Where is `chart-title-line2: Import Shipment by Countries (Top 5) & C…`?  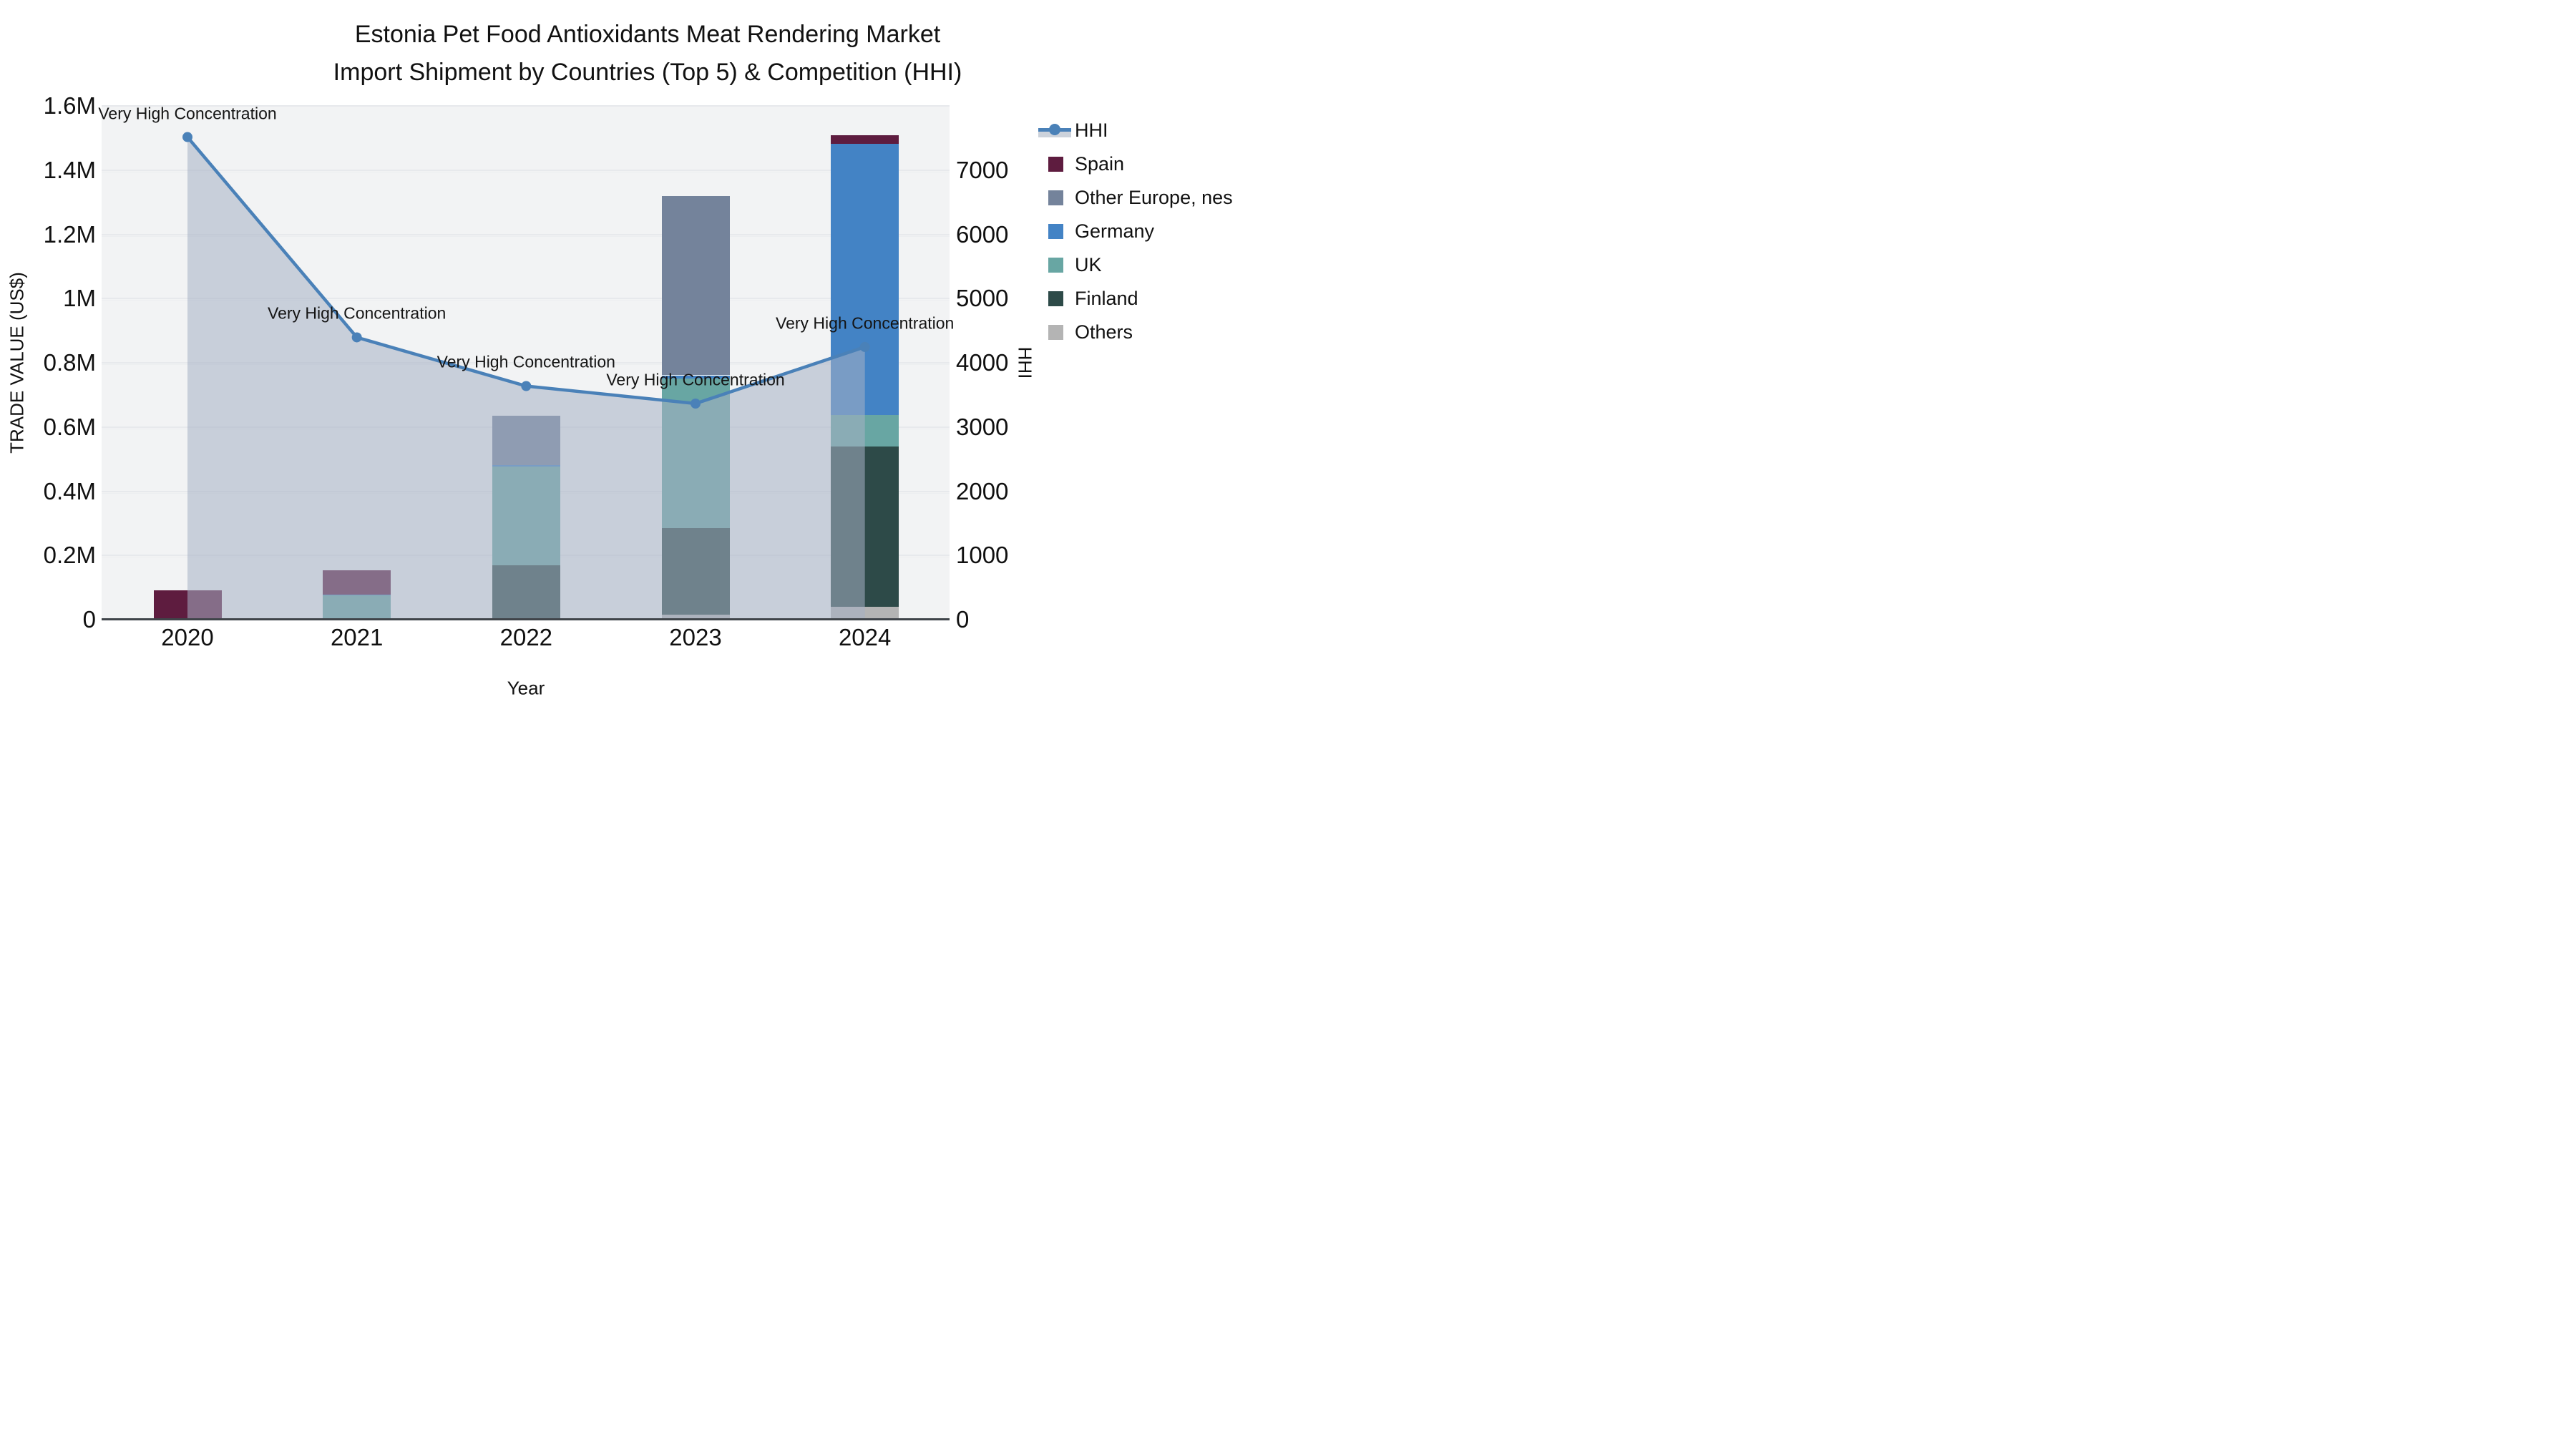
chart-title-line2: Import Shipment by Countries (Top 5) & C… is located at coordinates (647, 72).